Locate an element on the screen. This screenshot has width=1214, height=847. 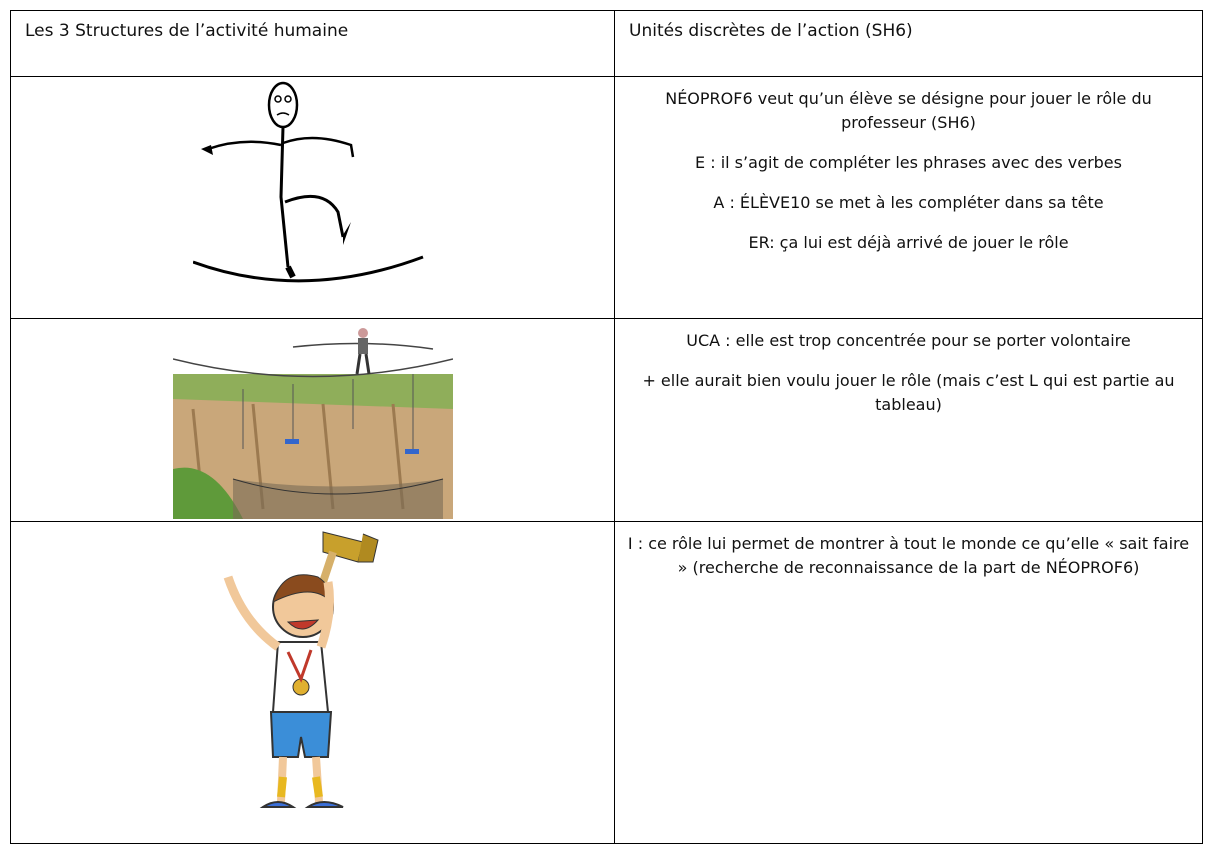
header-cell: Unités discrètes de l’action (SH6) is located at coordinates (908, 43).